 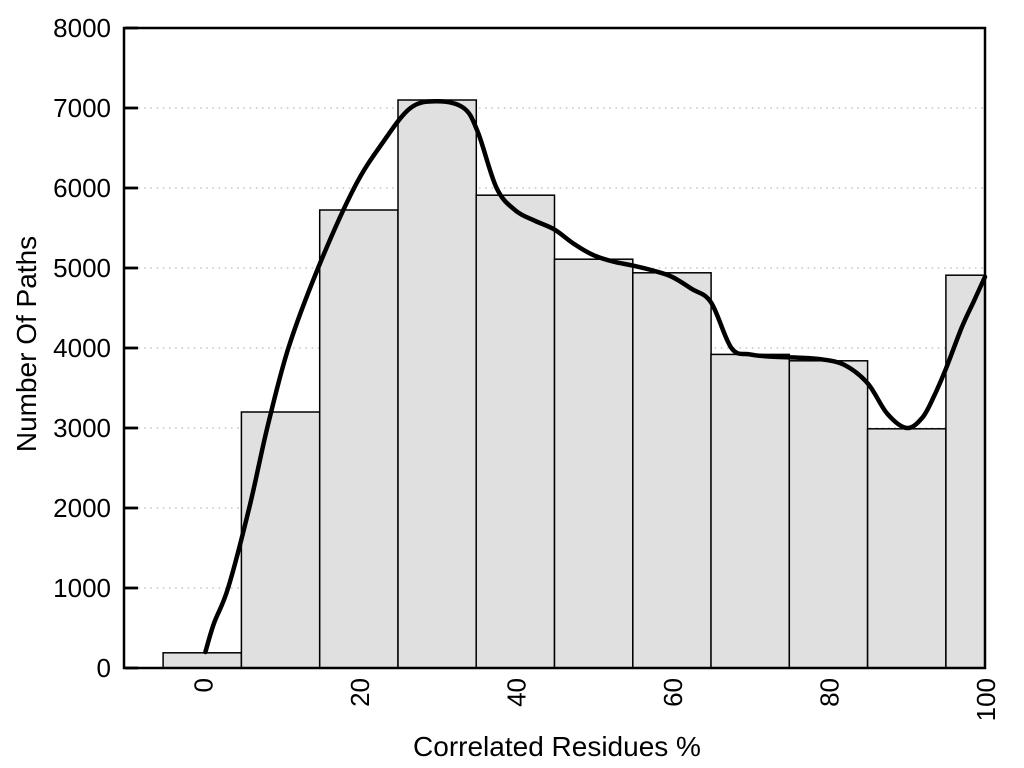 I want to click on y-tick-label: 3000, so click(x=82, y=428).